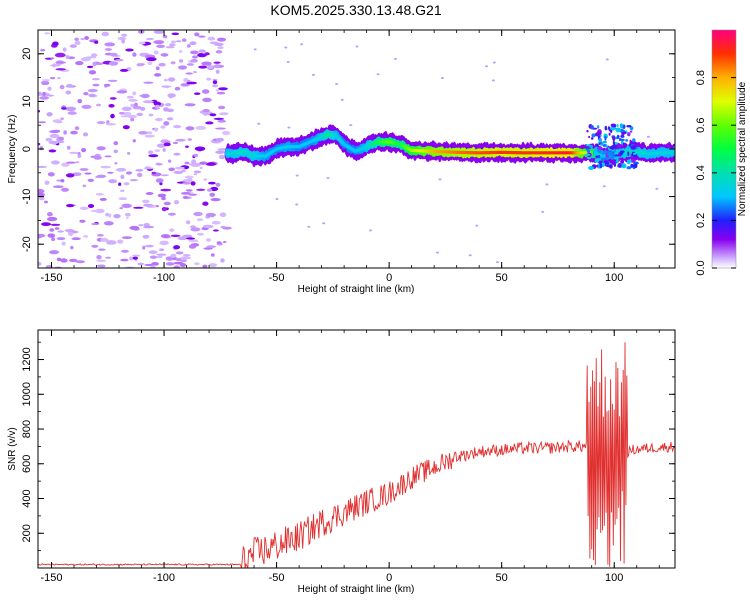  What do you see at coordinates (614, 278) in the screenshot?
I see `x-tick-label: 100` at bounding box center [614, 278].